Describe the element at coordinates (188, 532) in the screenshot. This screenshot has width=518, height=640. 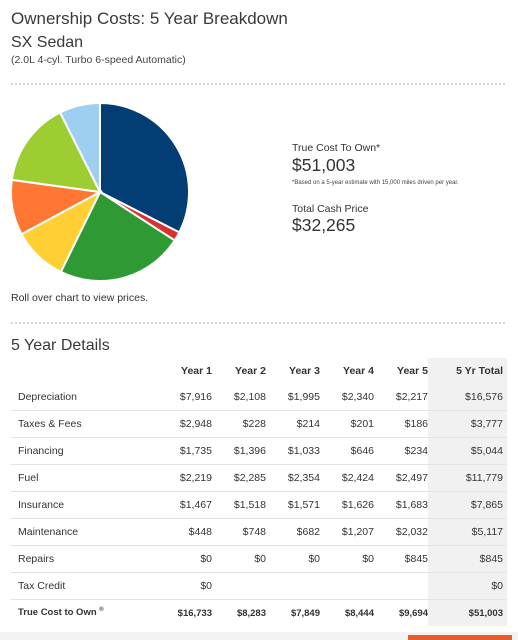
I see `table-cell: $448` at that location.